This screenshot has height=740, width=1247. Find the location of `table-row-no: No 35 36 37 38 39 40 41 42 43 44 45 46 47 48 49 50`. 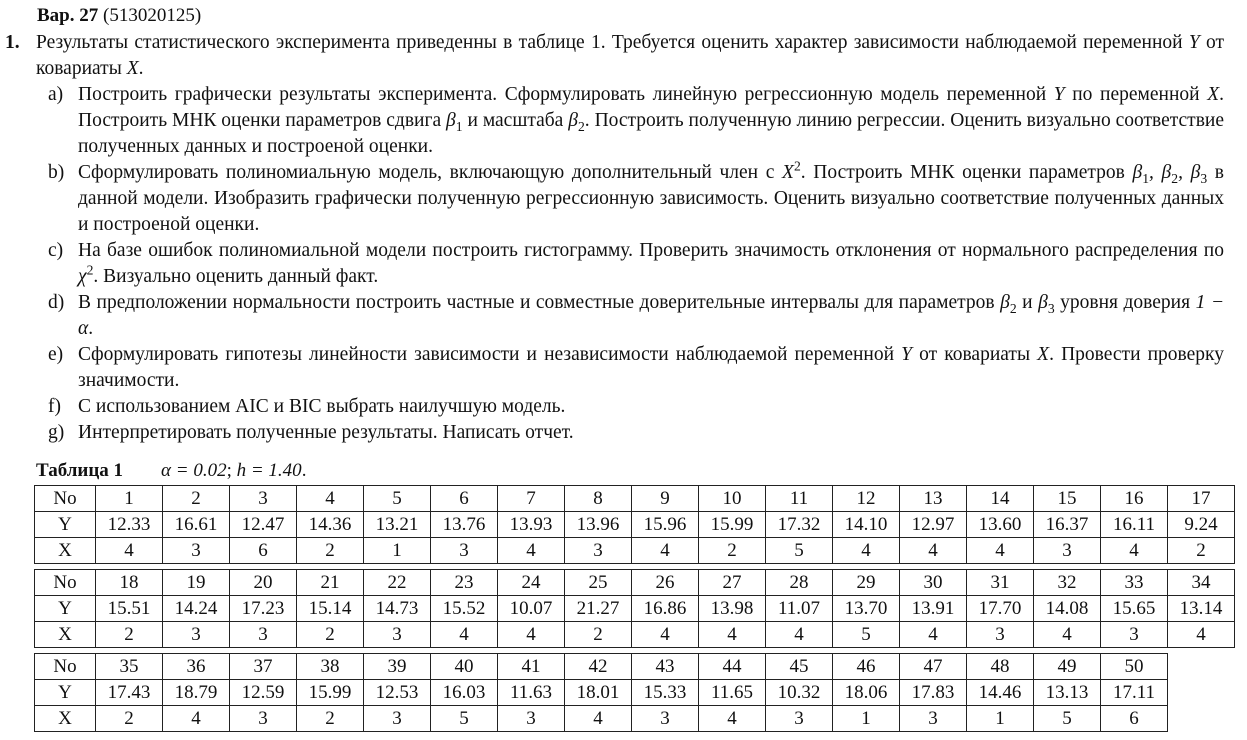

table-row-no: No 35 36 37 38 39 40 41 42 43 44 45 46 47 48 49 50 is located at coordinates (601, 666).